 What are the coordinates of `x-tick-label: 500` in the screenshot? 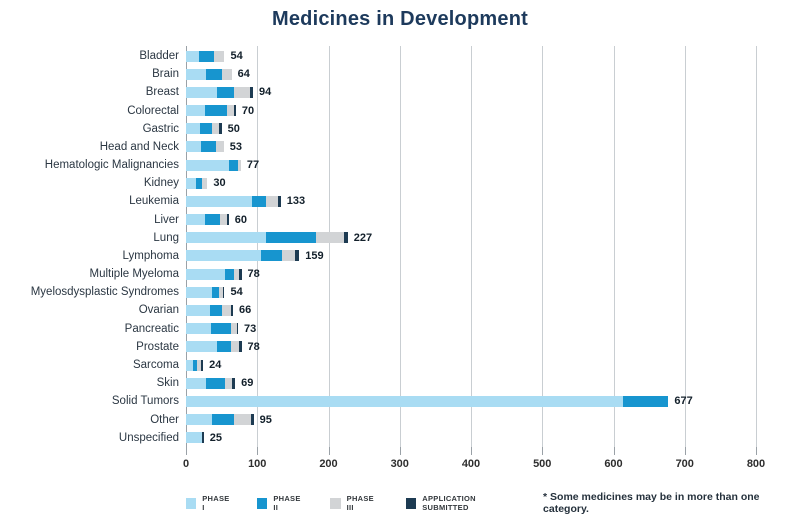 It's located at (542, 464).